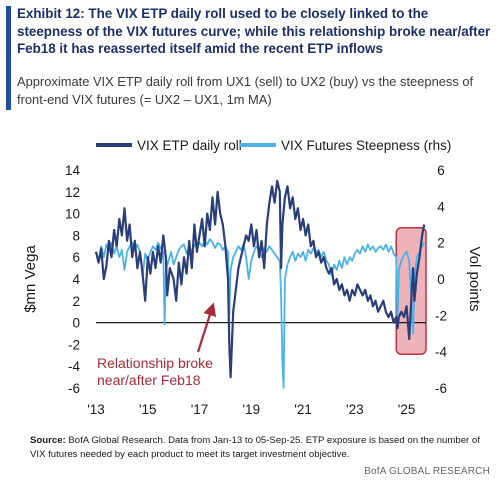 Image resolution: width=500 pixels, height=484 pixels. Describe the element at coordinates (355, 409) in the screenshot. I see `x-tick-label: '23` at that location.